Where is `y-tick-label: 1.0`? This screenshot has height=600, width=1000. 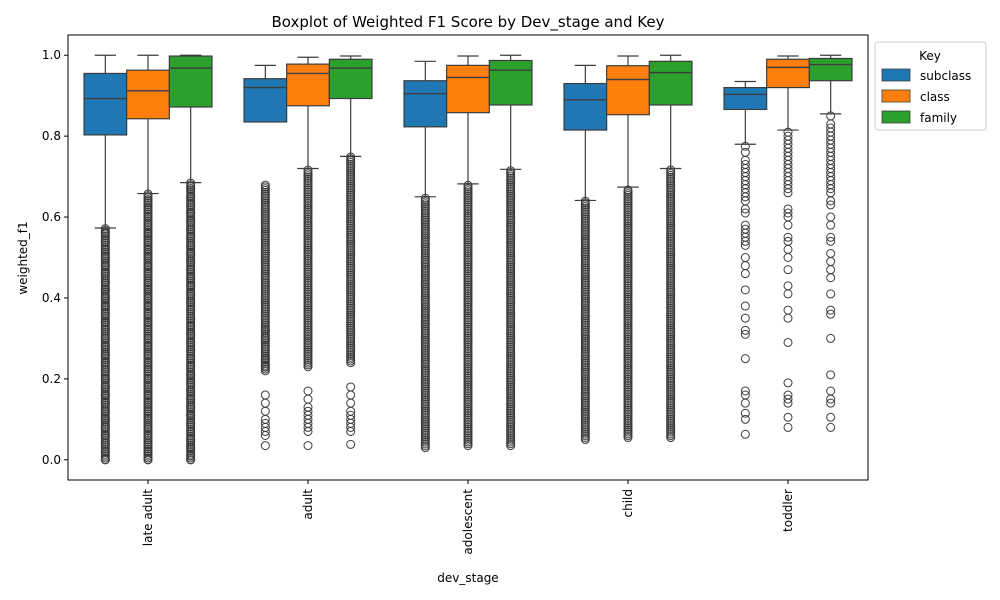 y-tick-label: 1.0 is located at coordinates (51, 55).